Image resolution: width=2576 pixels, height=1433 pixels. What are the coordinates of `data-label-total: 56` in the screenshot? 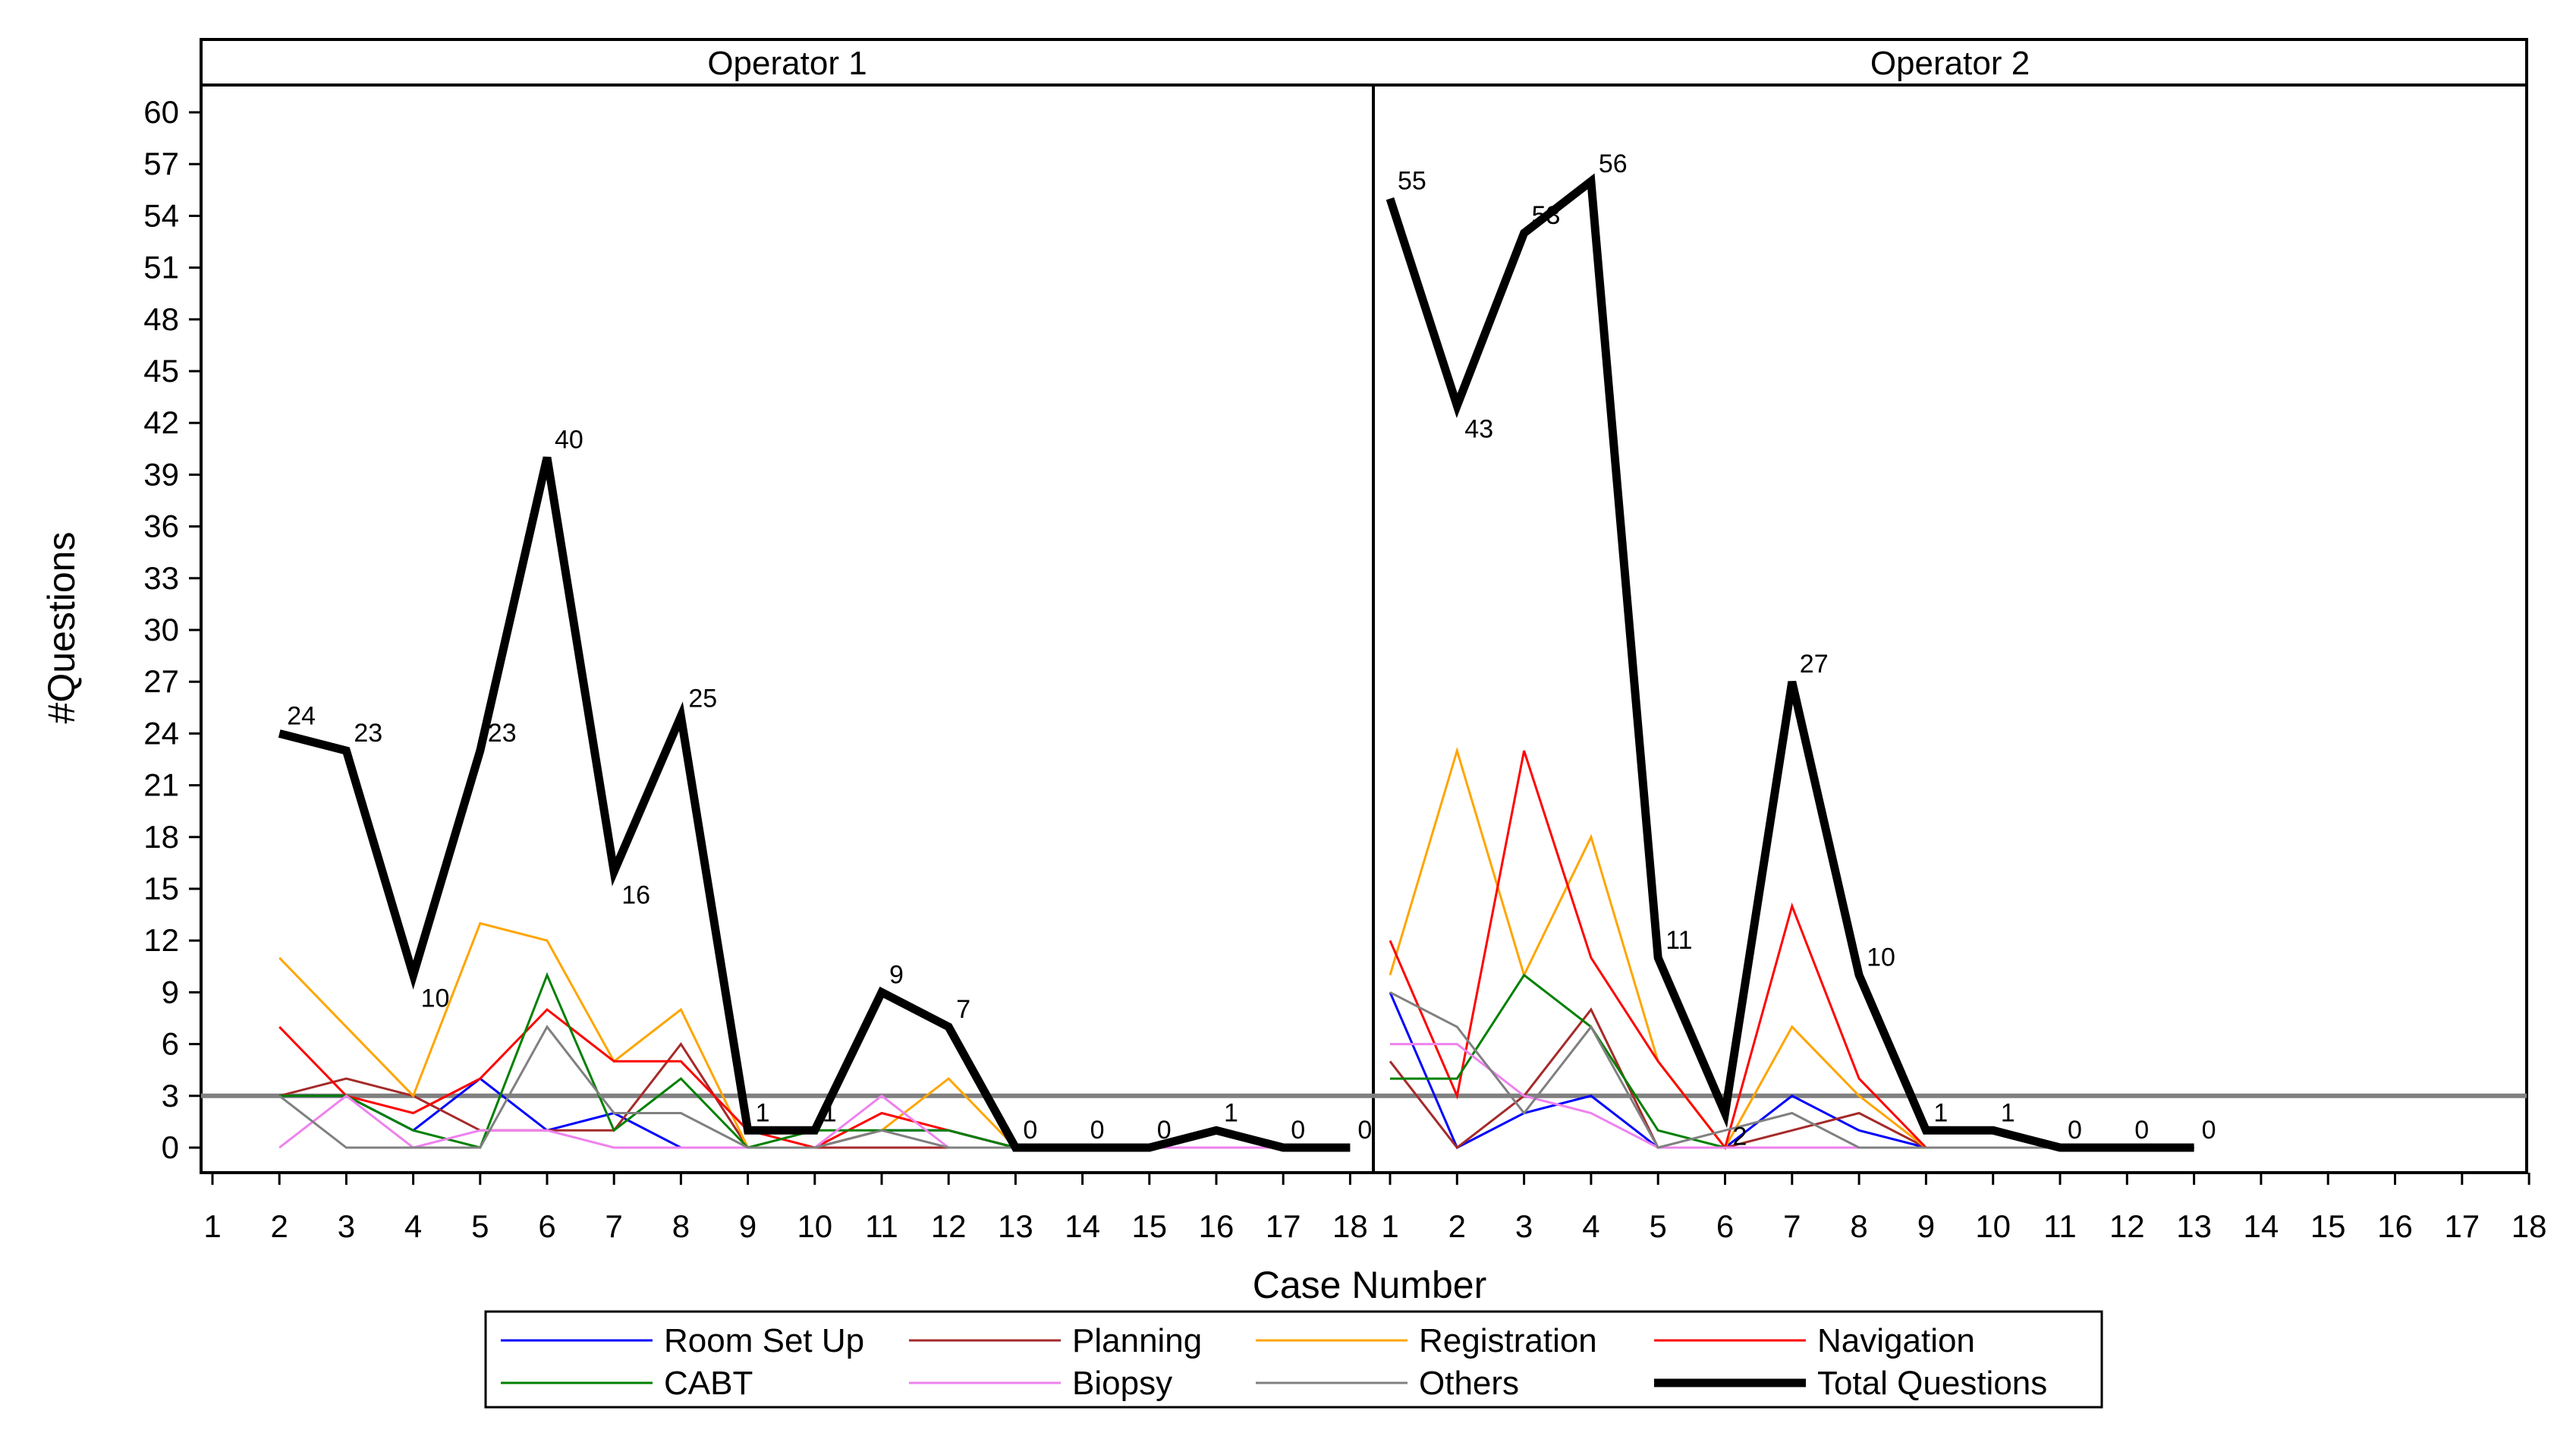 It's located at (1613, 164).